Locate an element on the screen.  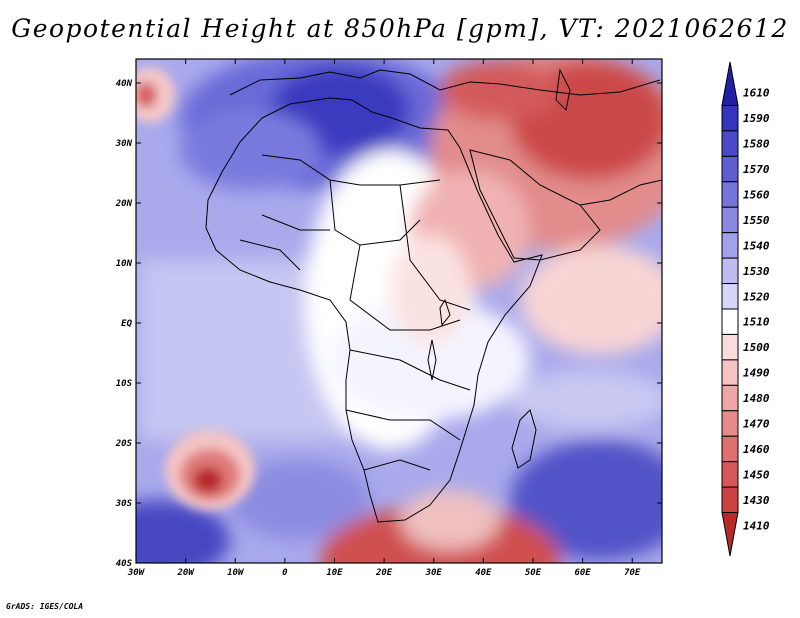
lon-tick-label: 20E is located at coordinates (384, 573).